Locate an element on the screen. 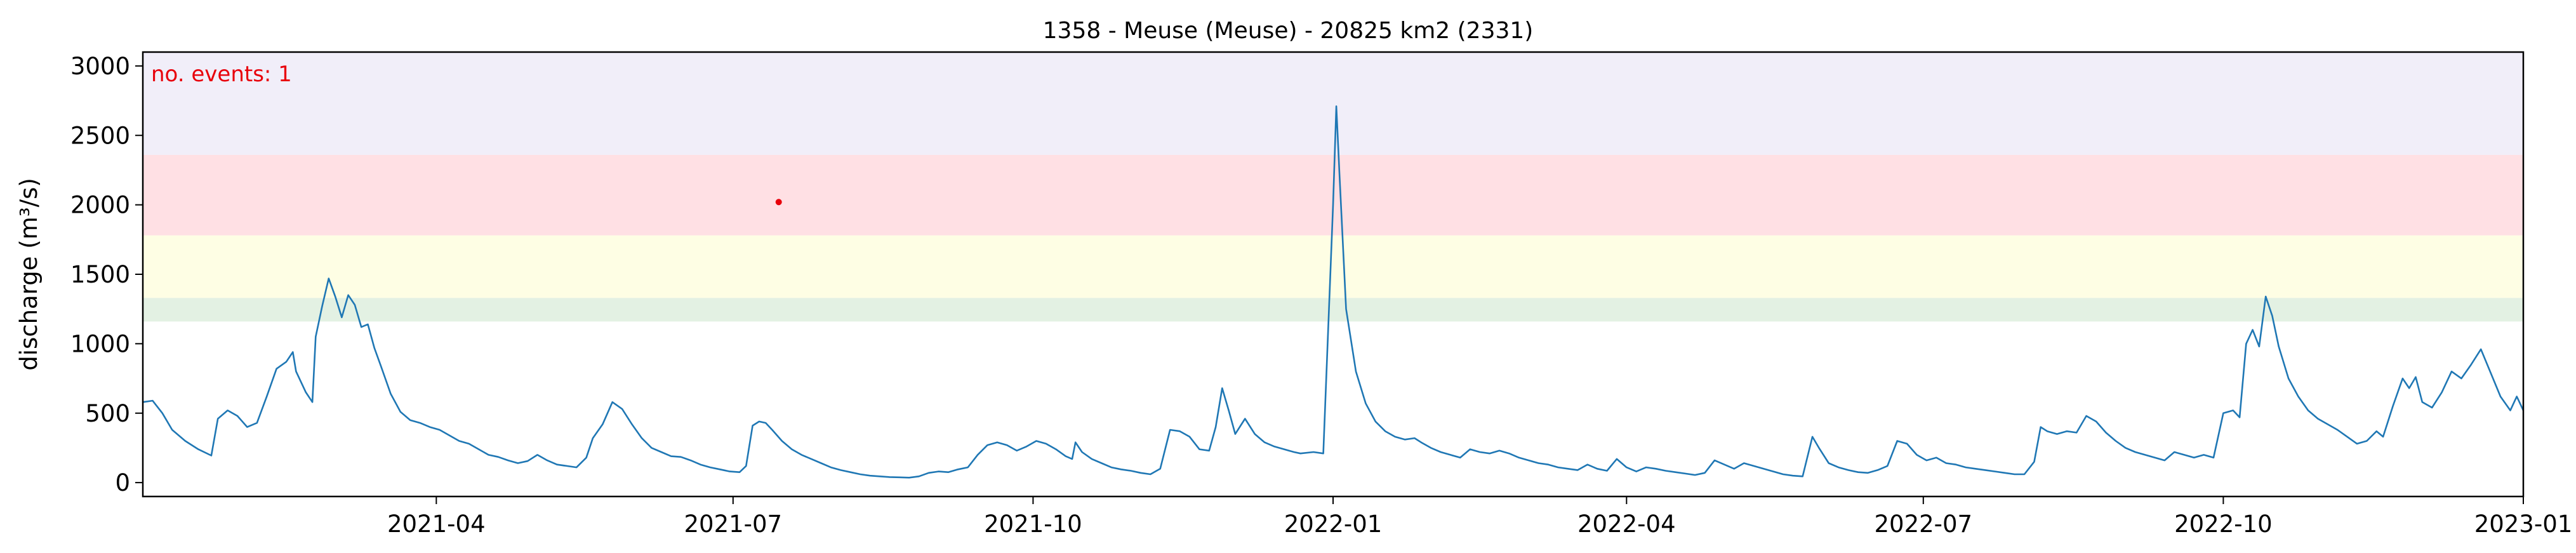  y-tick-label-0: 0 is located at coordinates (122, 483).